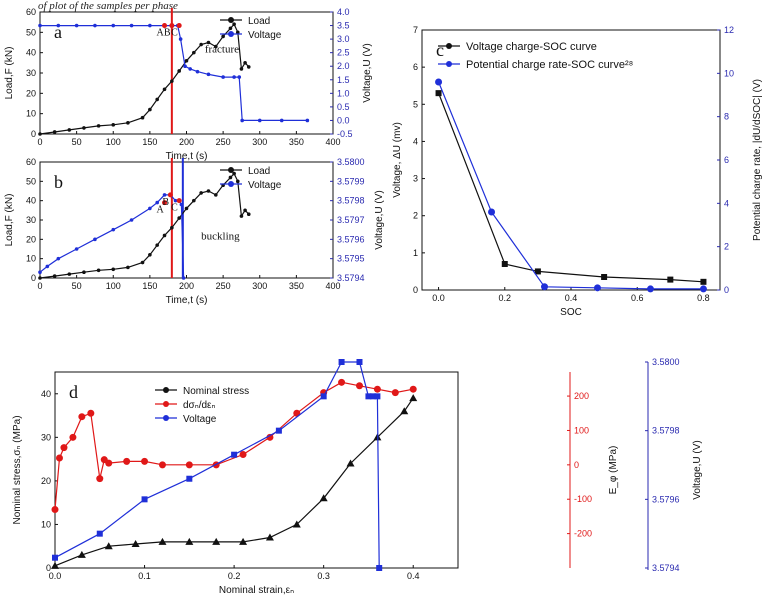 This screenshot has height=612, width=774. Describe the element at coordinates (31, 53) in the screenshot. I see `y-tick-label-a: 40` at that location.